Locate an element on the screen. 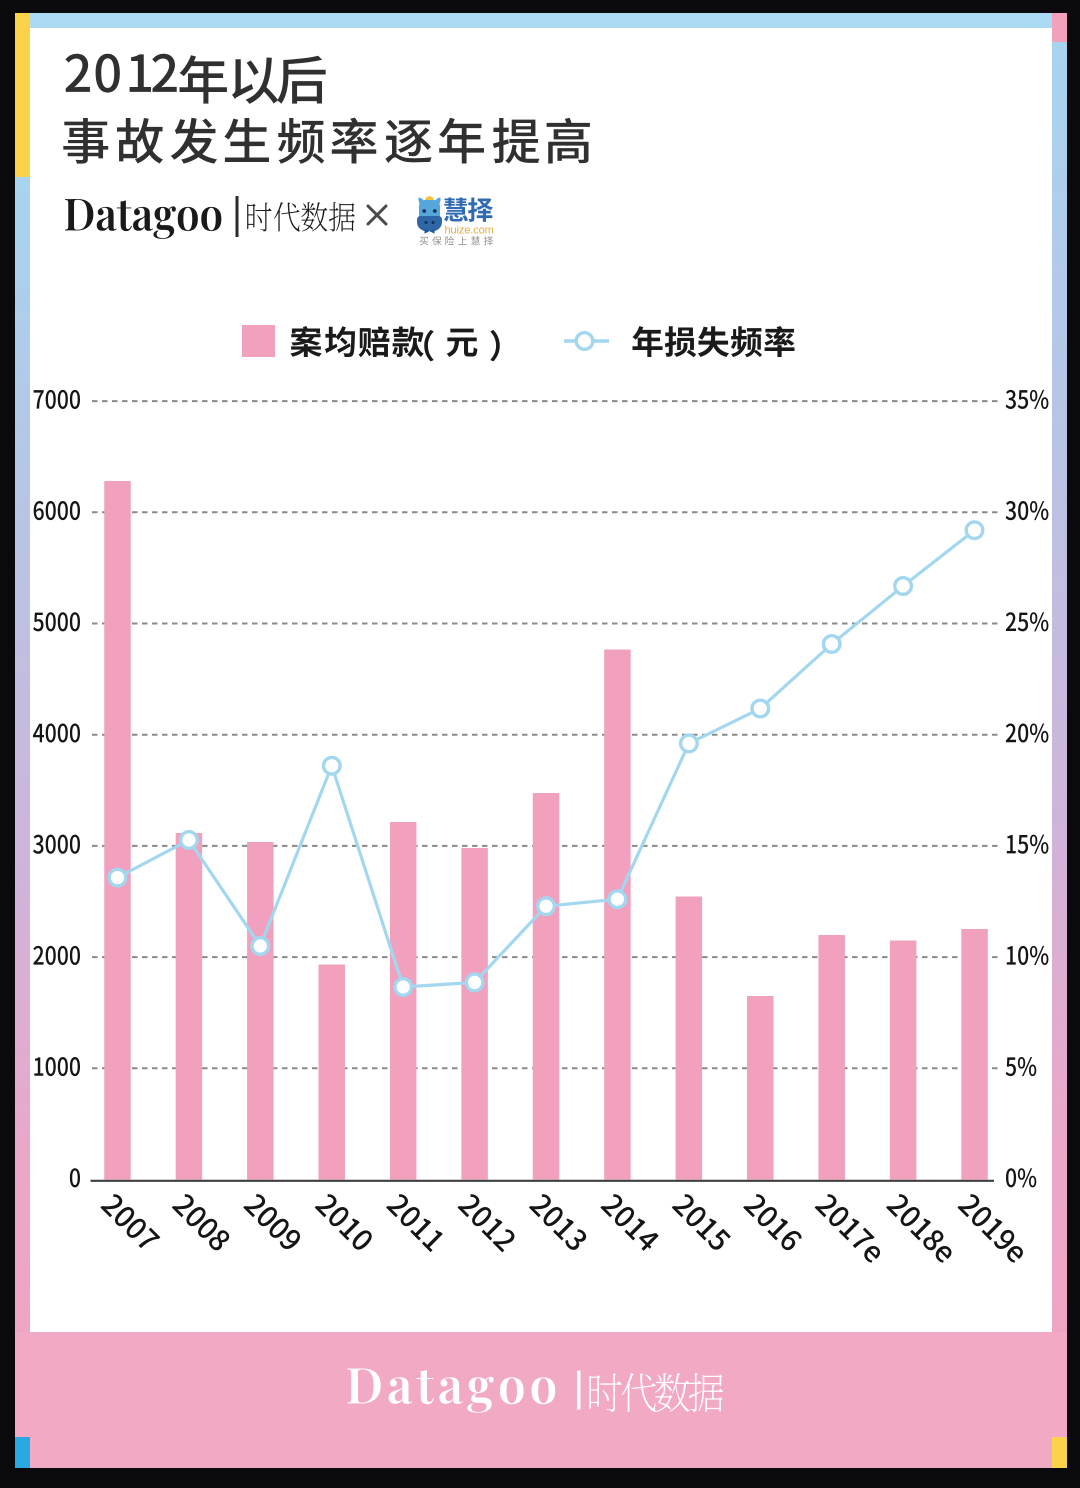  svg-text: huize.com is located at coordinates (469, 231).